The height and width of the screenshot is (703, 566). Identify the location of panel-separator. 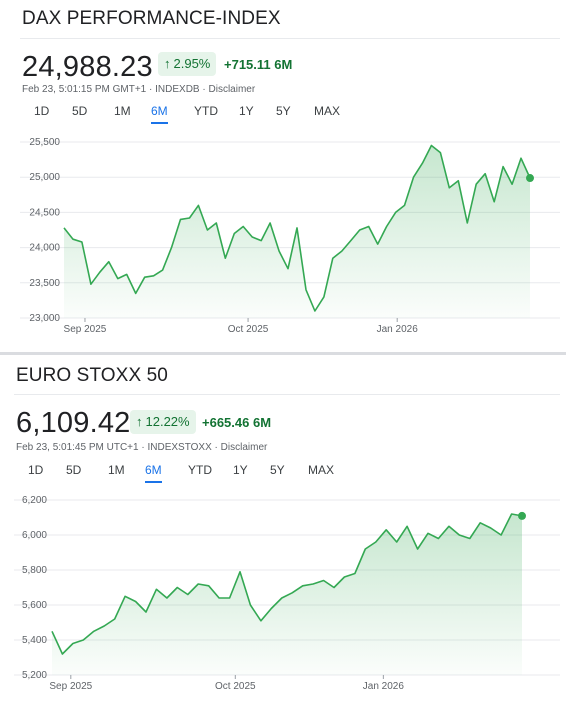
(283, 353).